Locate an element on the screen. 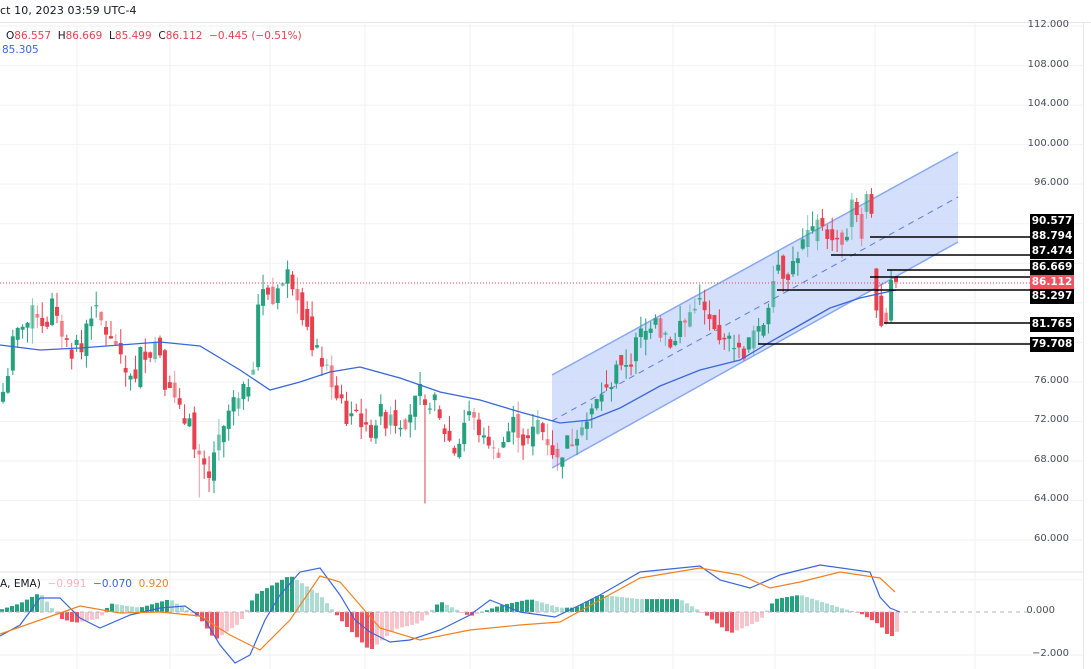  ma-value: 85.305 is located at coordinates (20, 50).